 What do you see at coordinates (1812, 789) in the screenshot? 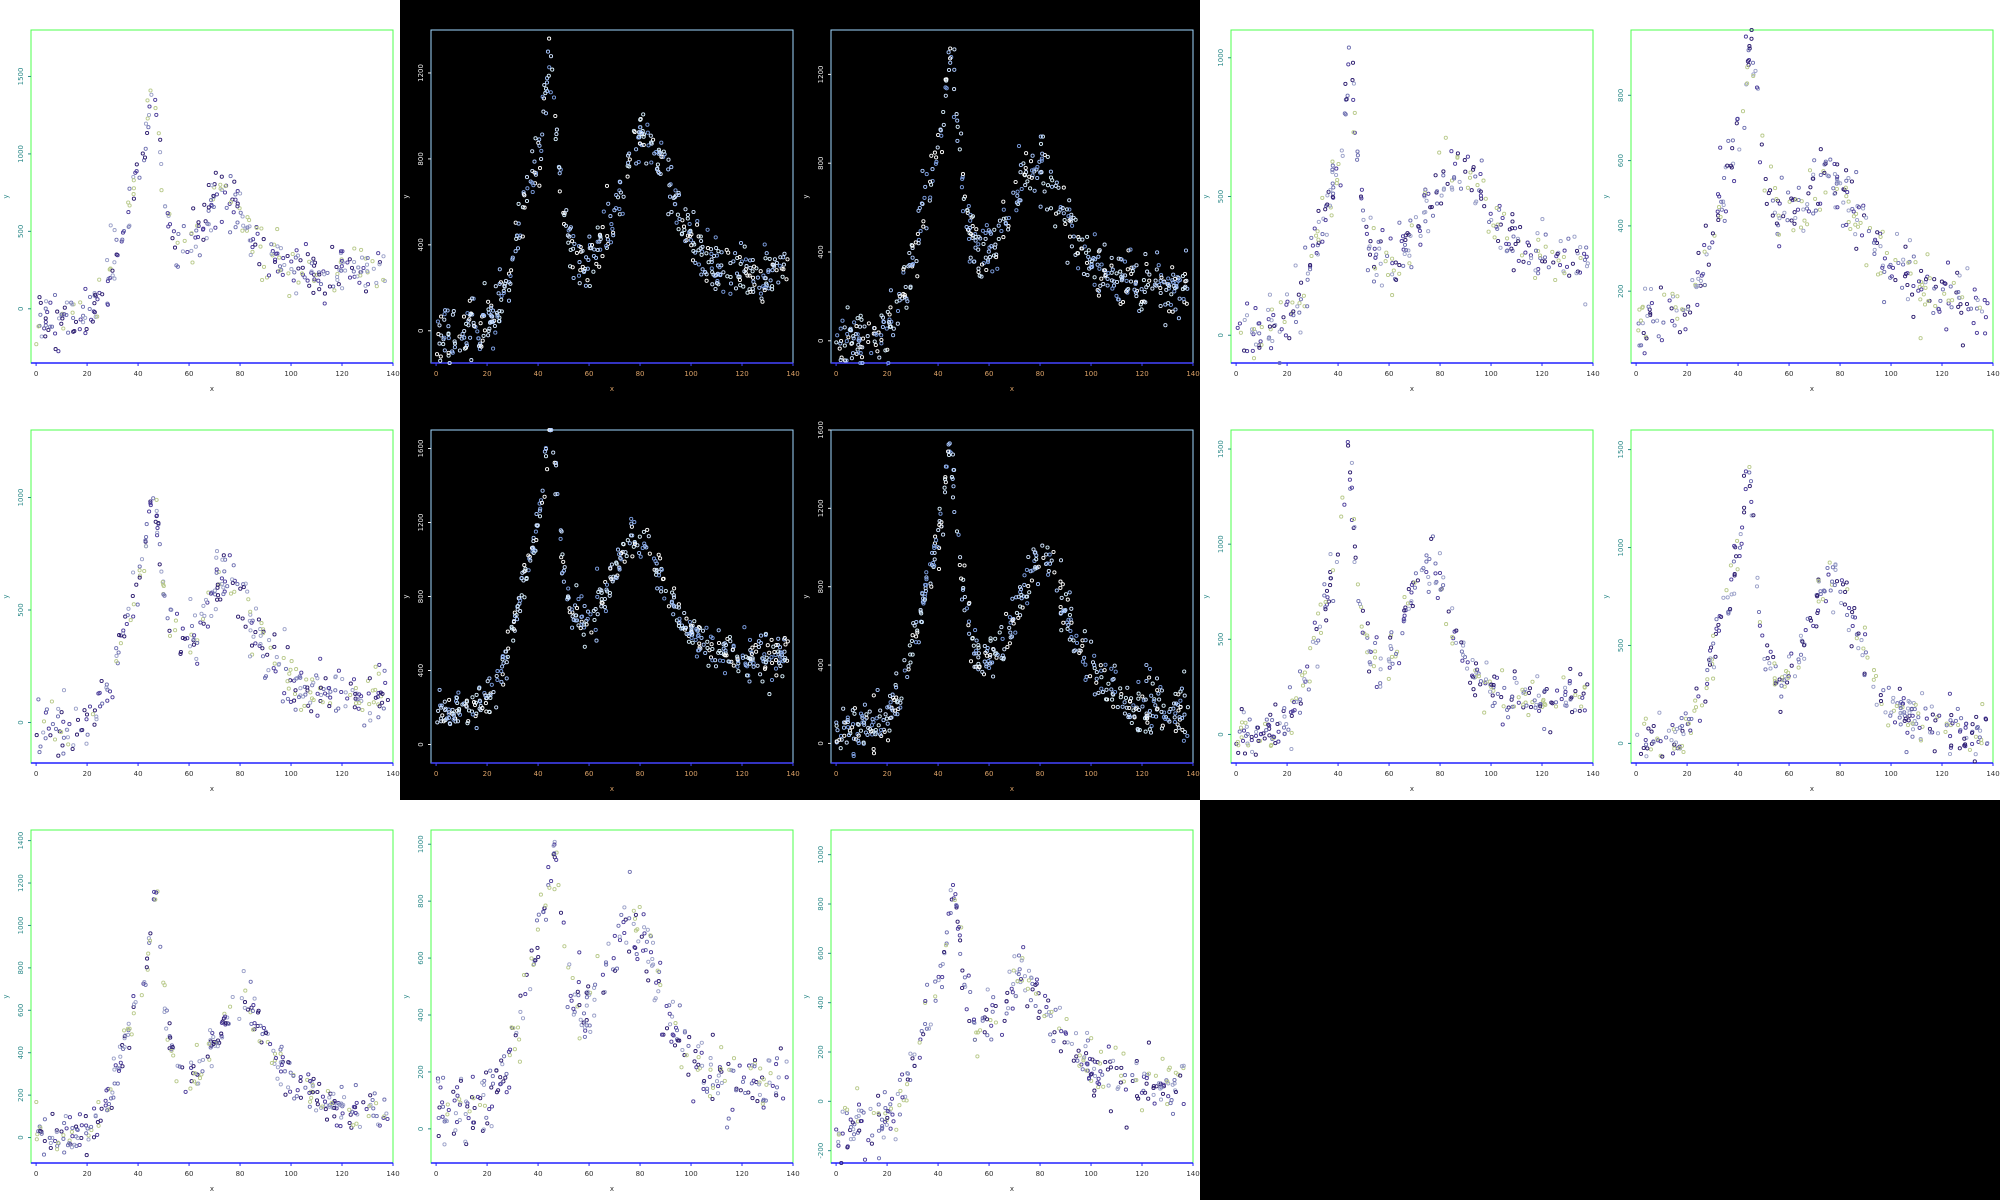
I see `x-axis-label: x` at bounding box center [1812, 789].